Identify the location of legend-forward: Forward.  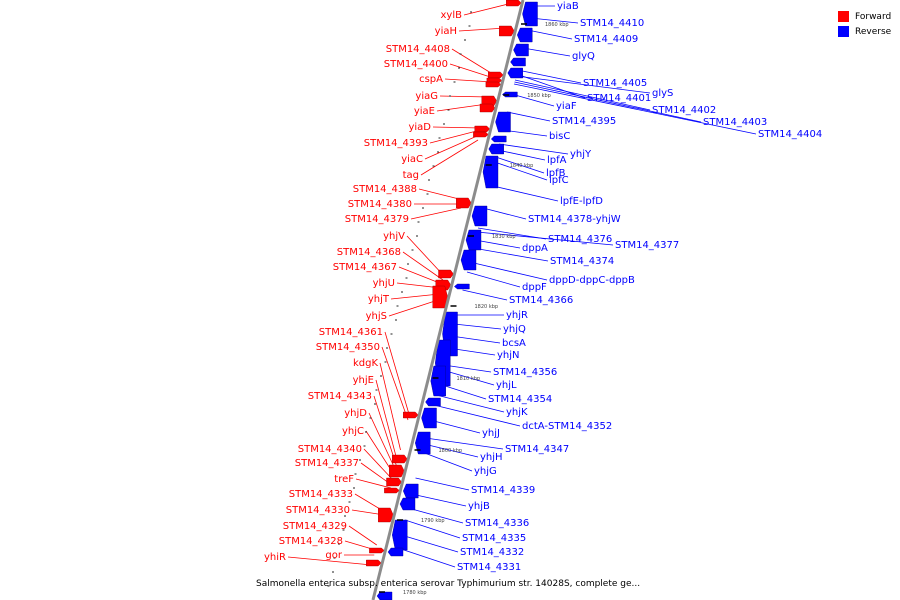
(864, 16).